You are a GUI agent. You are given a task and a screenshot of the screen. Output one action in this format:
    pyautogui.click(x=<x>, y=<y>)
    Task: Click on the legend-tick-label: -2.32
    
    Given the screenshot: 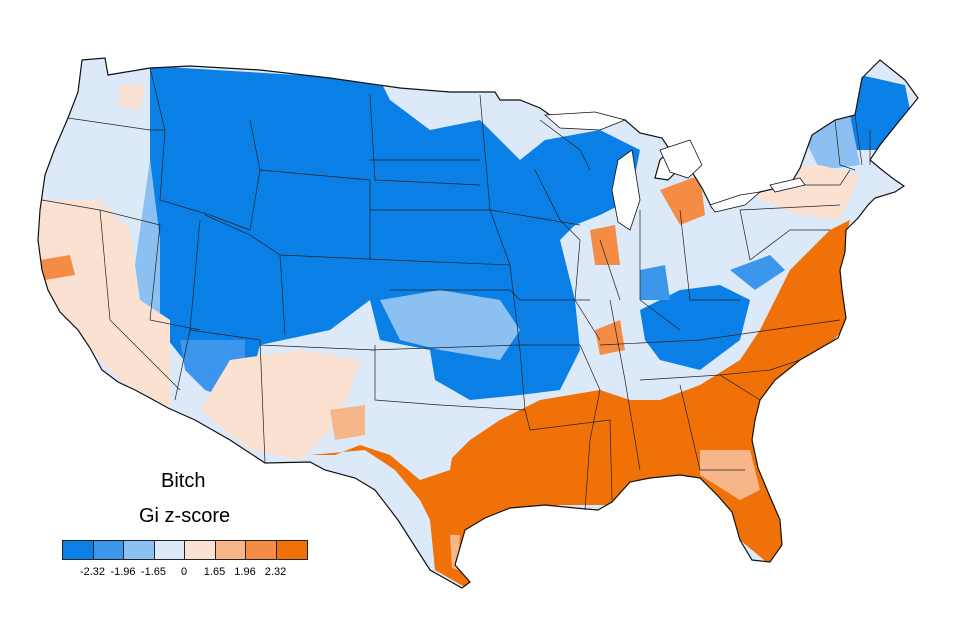 What is the action you would take?
    pyautogui.click(x=92, y=572)
    